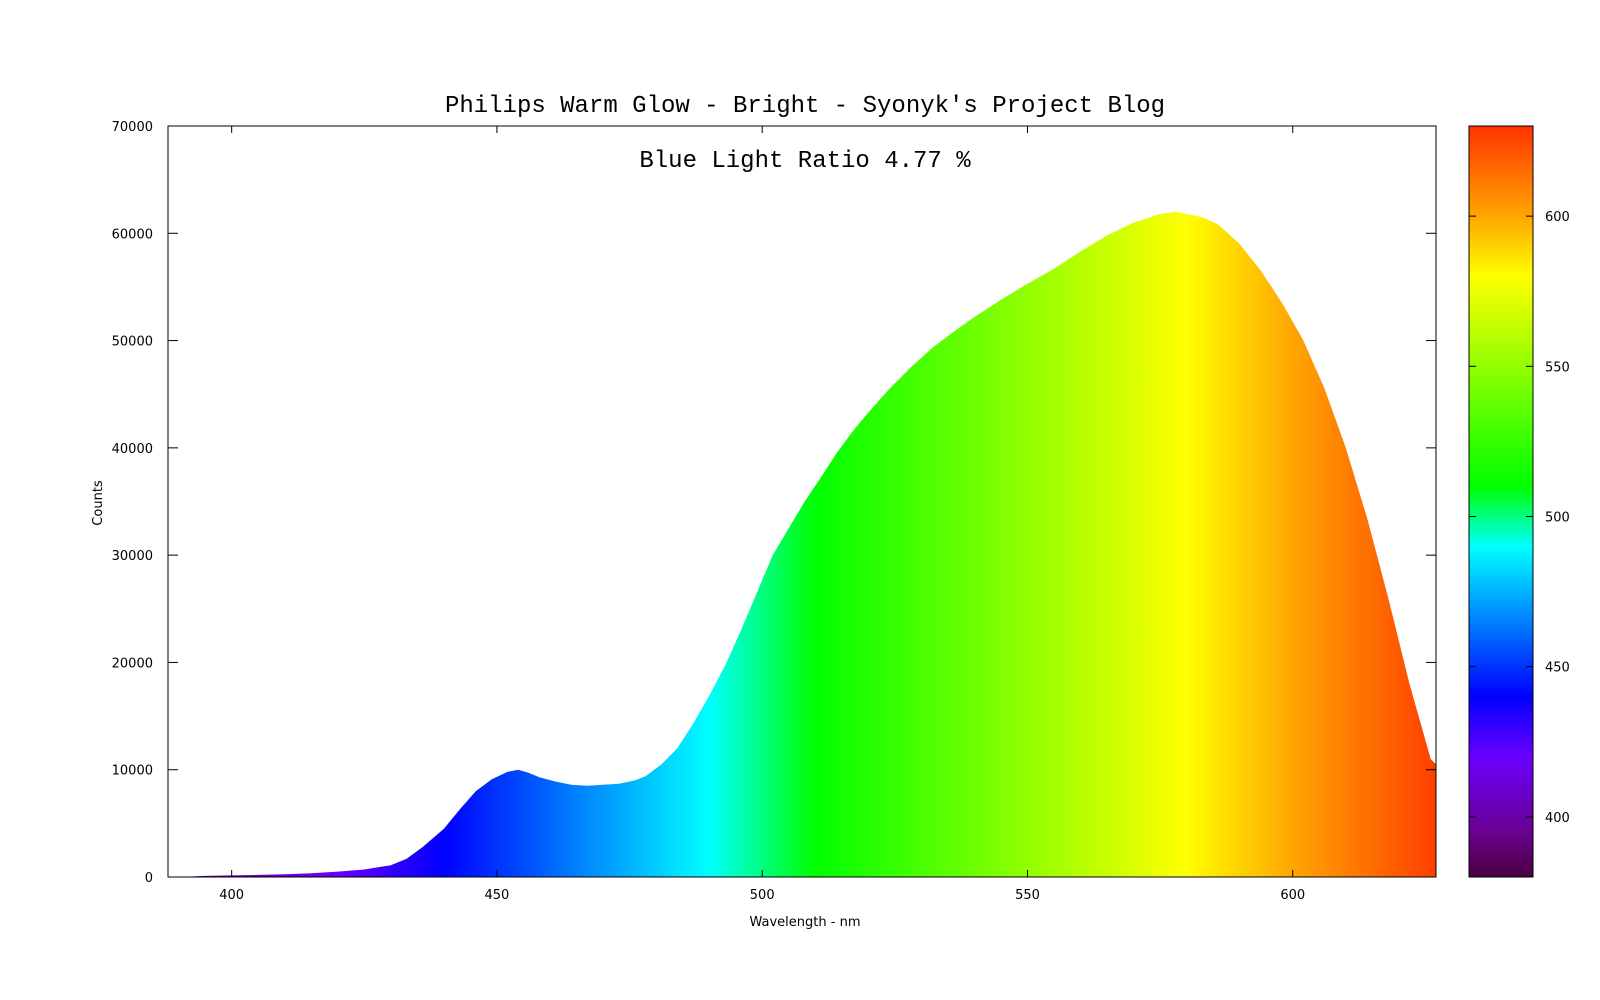  I want to click on x-tick-label: 550, so click(1027, 895).